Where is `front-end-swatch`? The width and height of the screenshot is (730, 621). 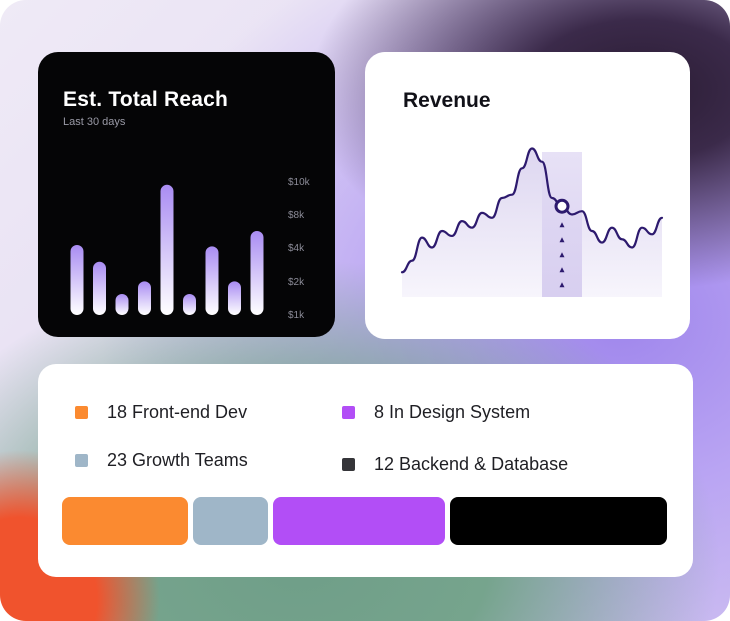 front-end-swatch is located at coordinates (81, 412).